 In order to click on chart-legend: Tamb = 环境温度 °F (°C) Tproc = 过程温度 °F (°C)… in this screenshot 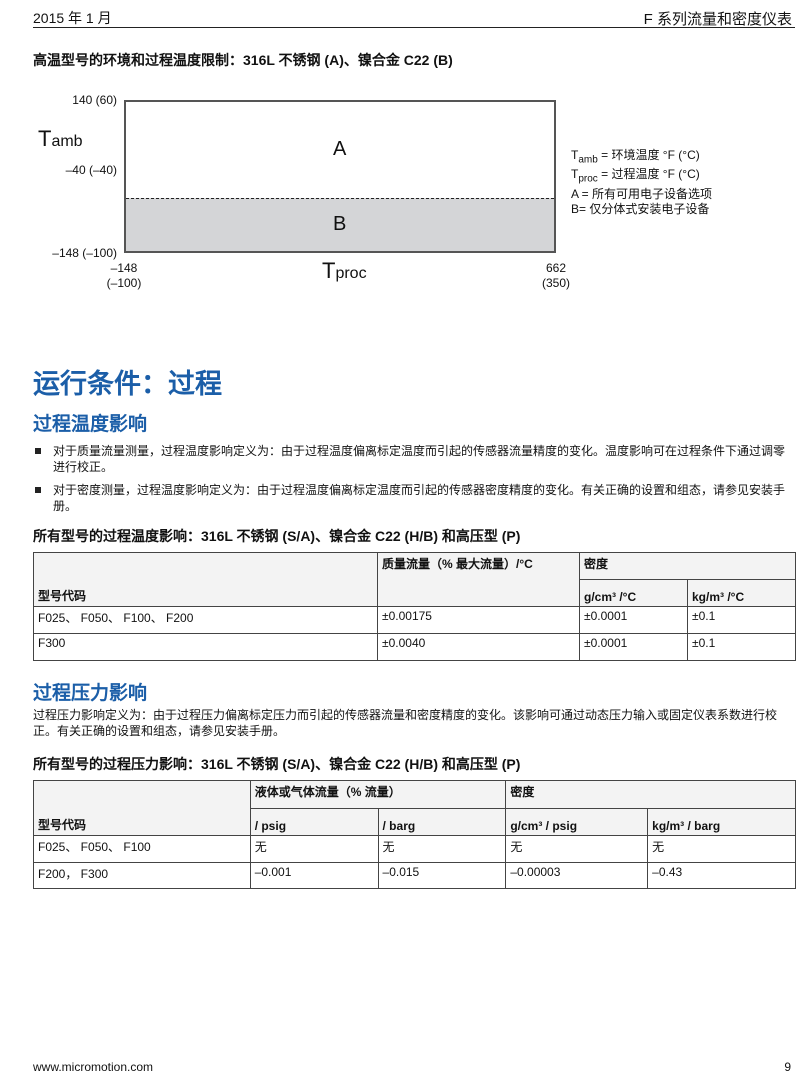, I will do `click(641, 182)`.